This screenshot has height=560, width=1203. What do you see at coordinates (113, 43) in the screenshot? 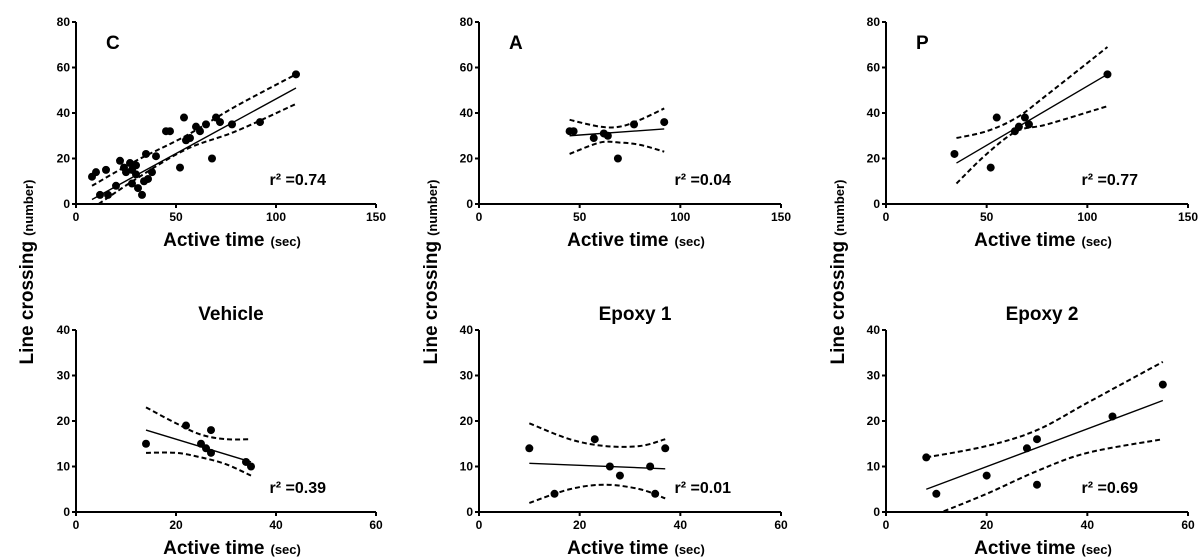
I see `panel-title: C` at bounding box center [113, 43].